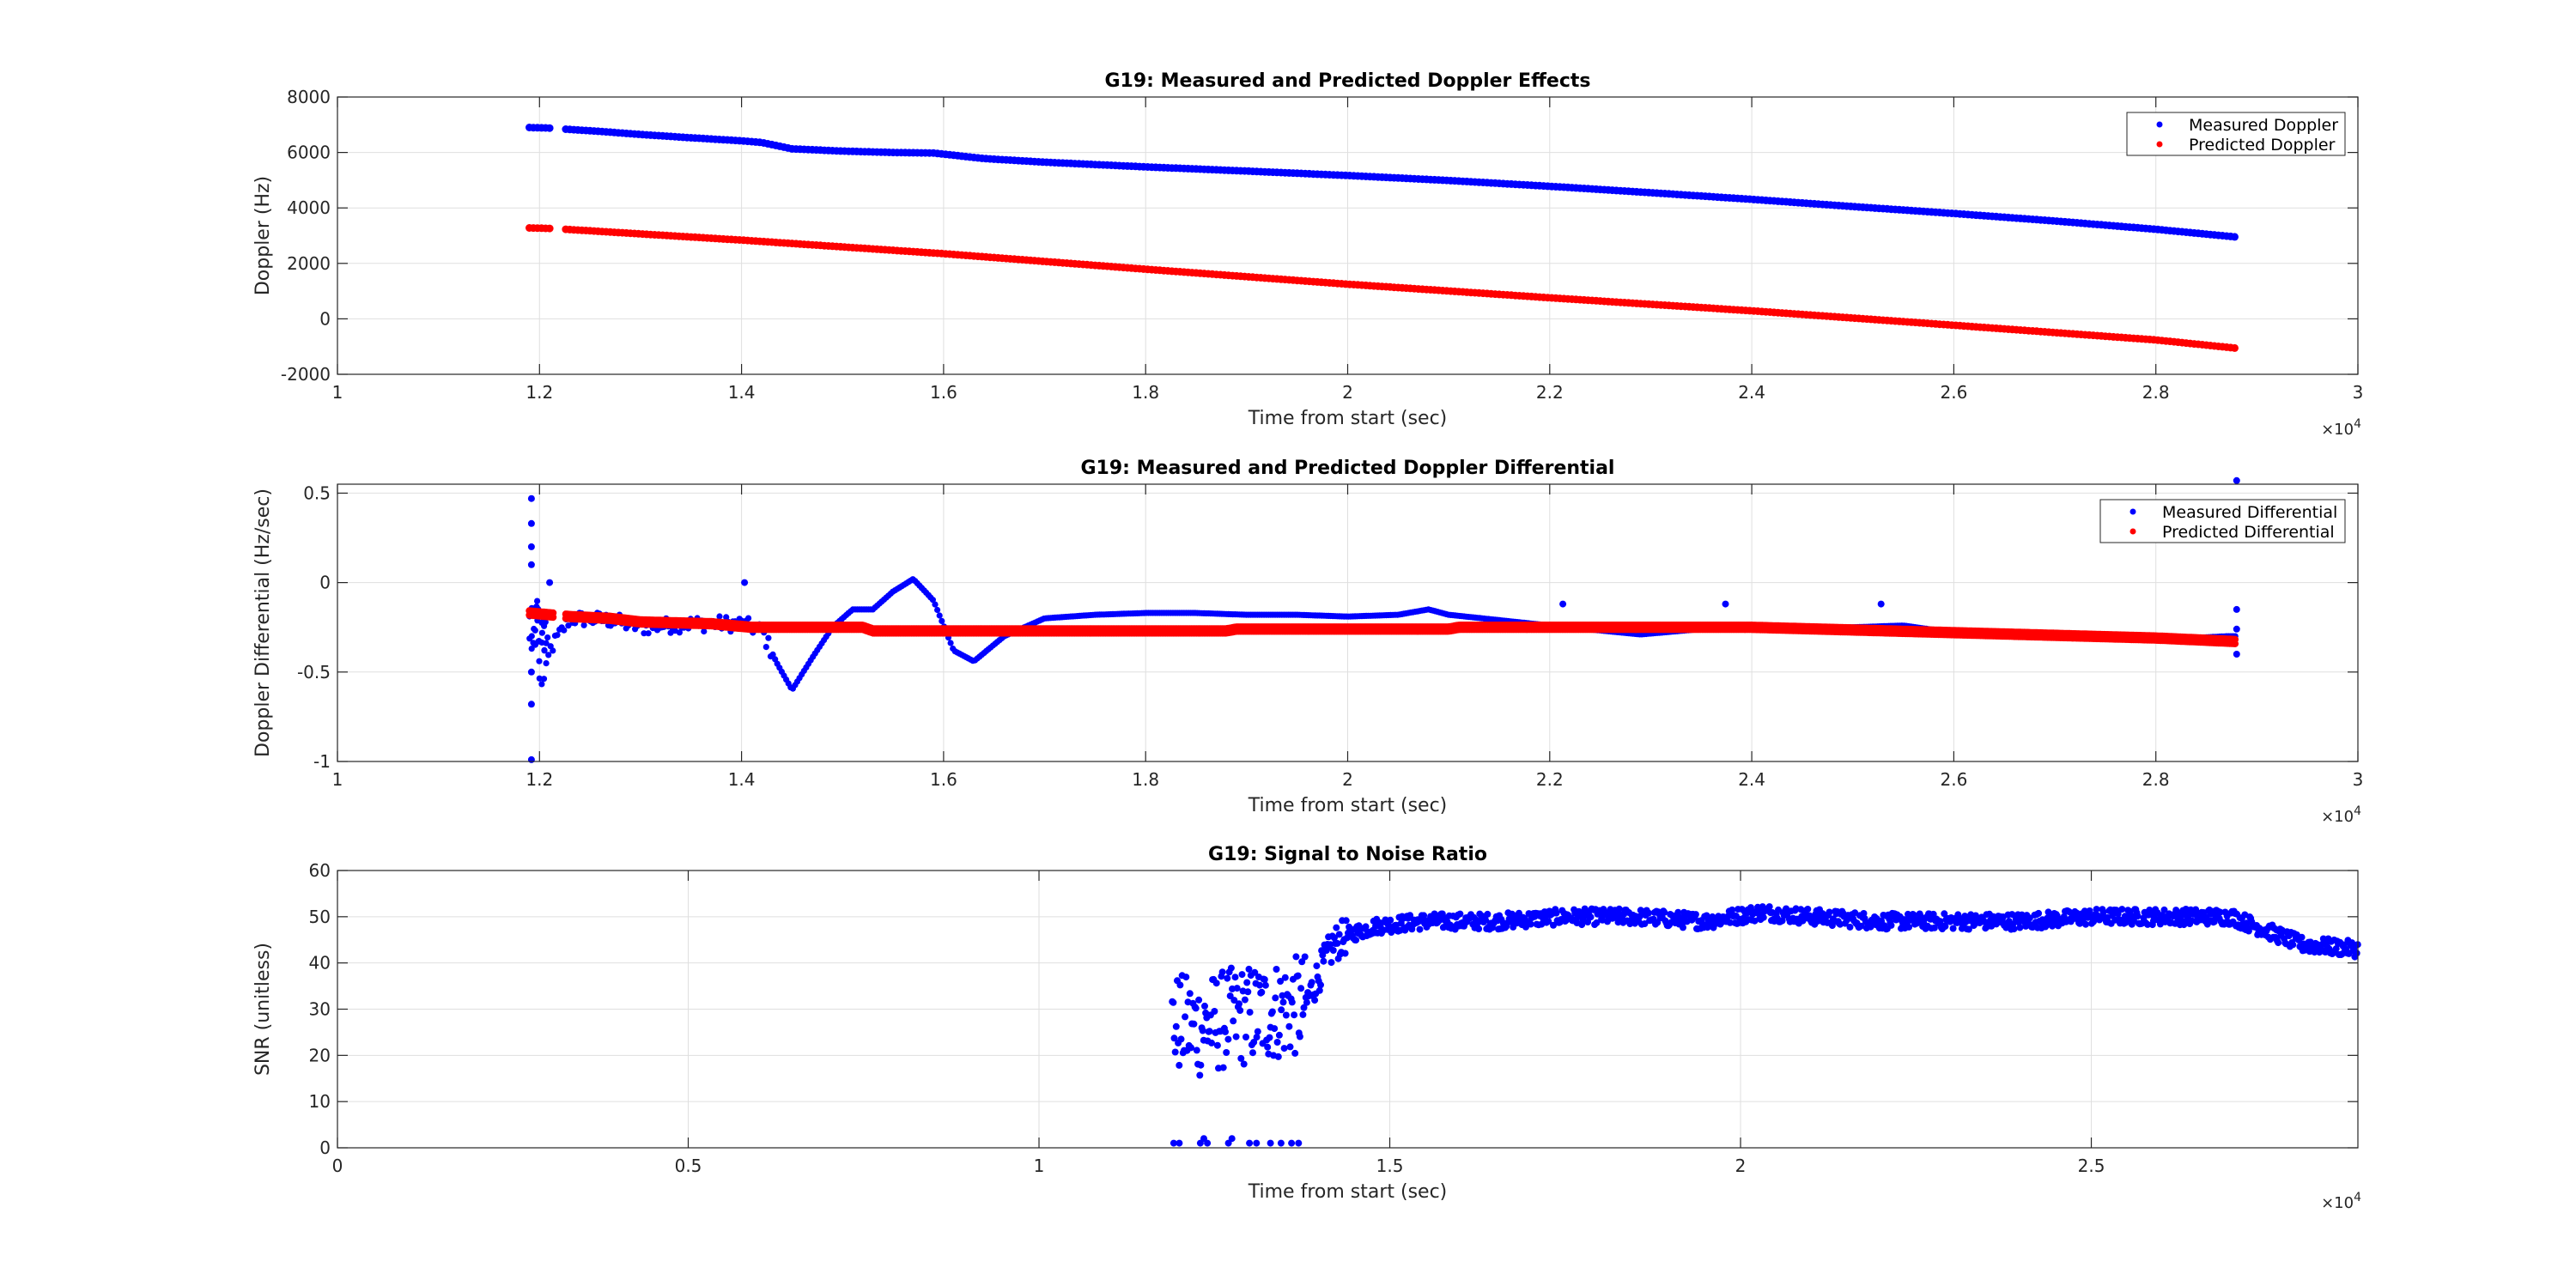 Image resolution: width=2576 pixels, height=1274 pixels. Describe the element at coordinates (309, 153) in the screenshot. I see `doppler-effects-y-tick-label: 6000` at that location.